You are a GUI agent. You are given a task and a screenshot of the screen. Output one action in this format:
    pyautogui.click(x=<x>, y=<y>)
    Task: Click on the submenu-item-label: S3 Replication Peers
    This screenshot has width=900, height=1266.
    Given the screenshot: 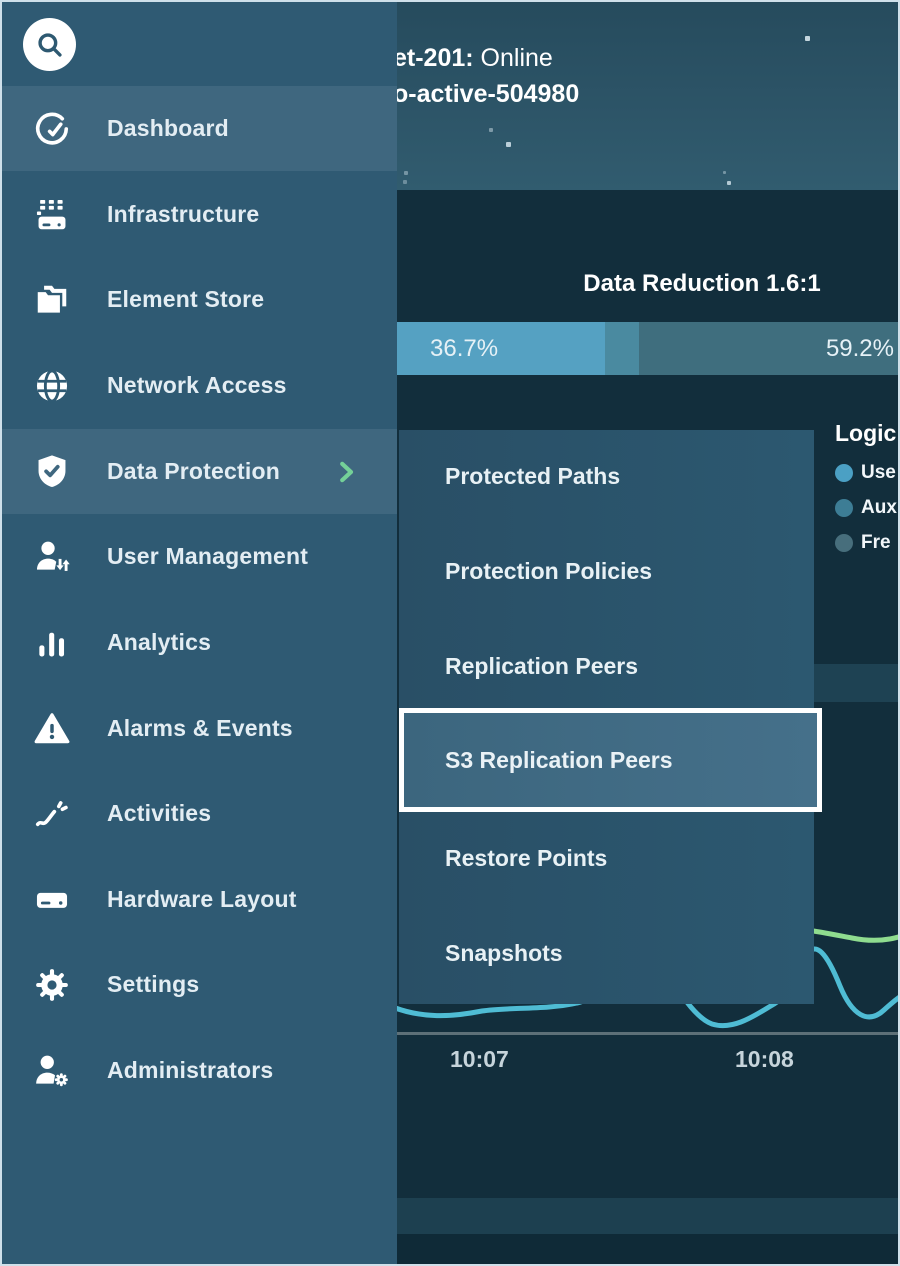 What is the action you would take?
    pyautogui.click(x=559, y=759)
    